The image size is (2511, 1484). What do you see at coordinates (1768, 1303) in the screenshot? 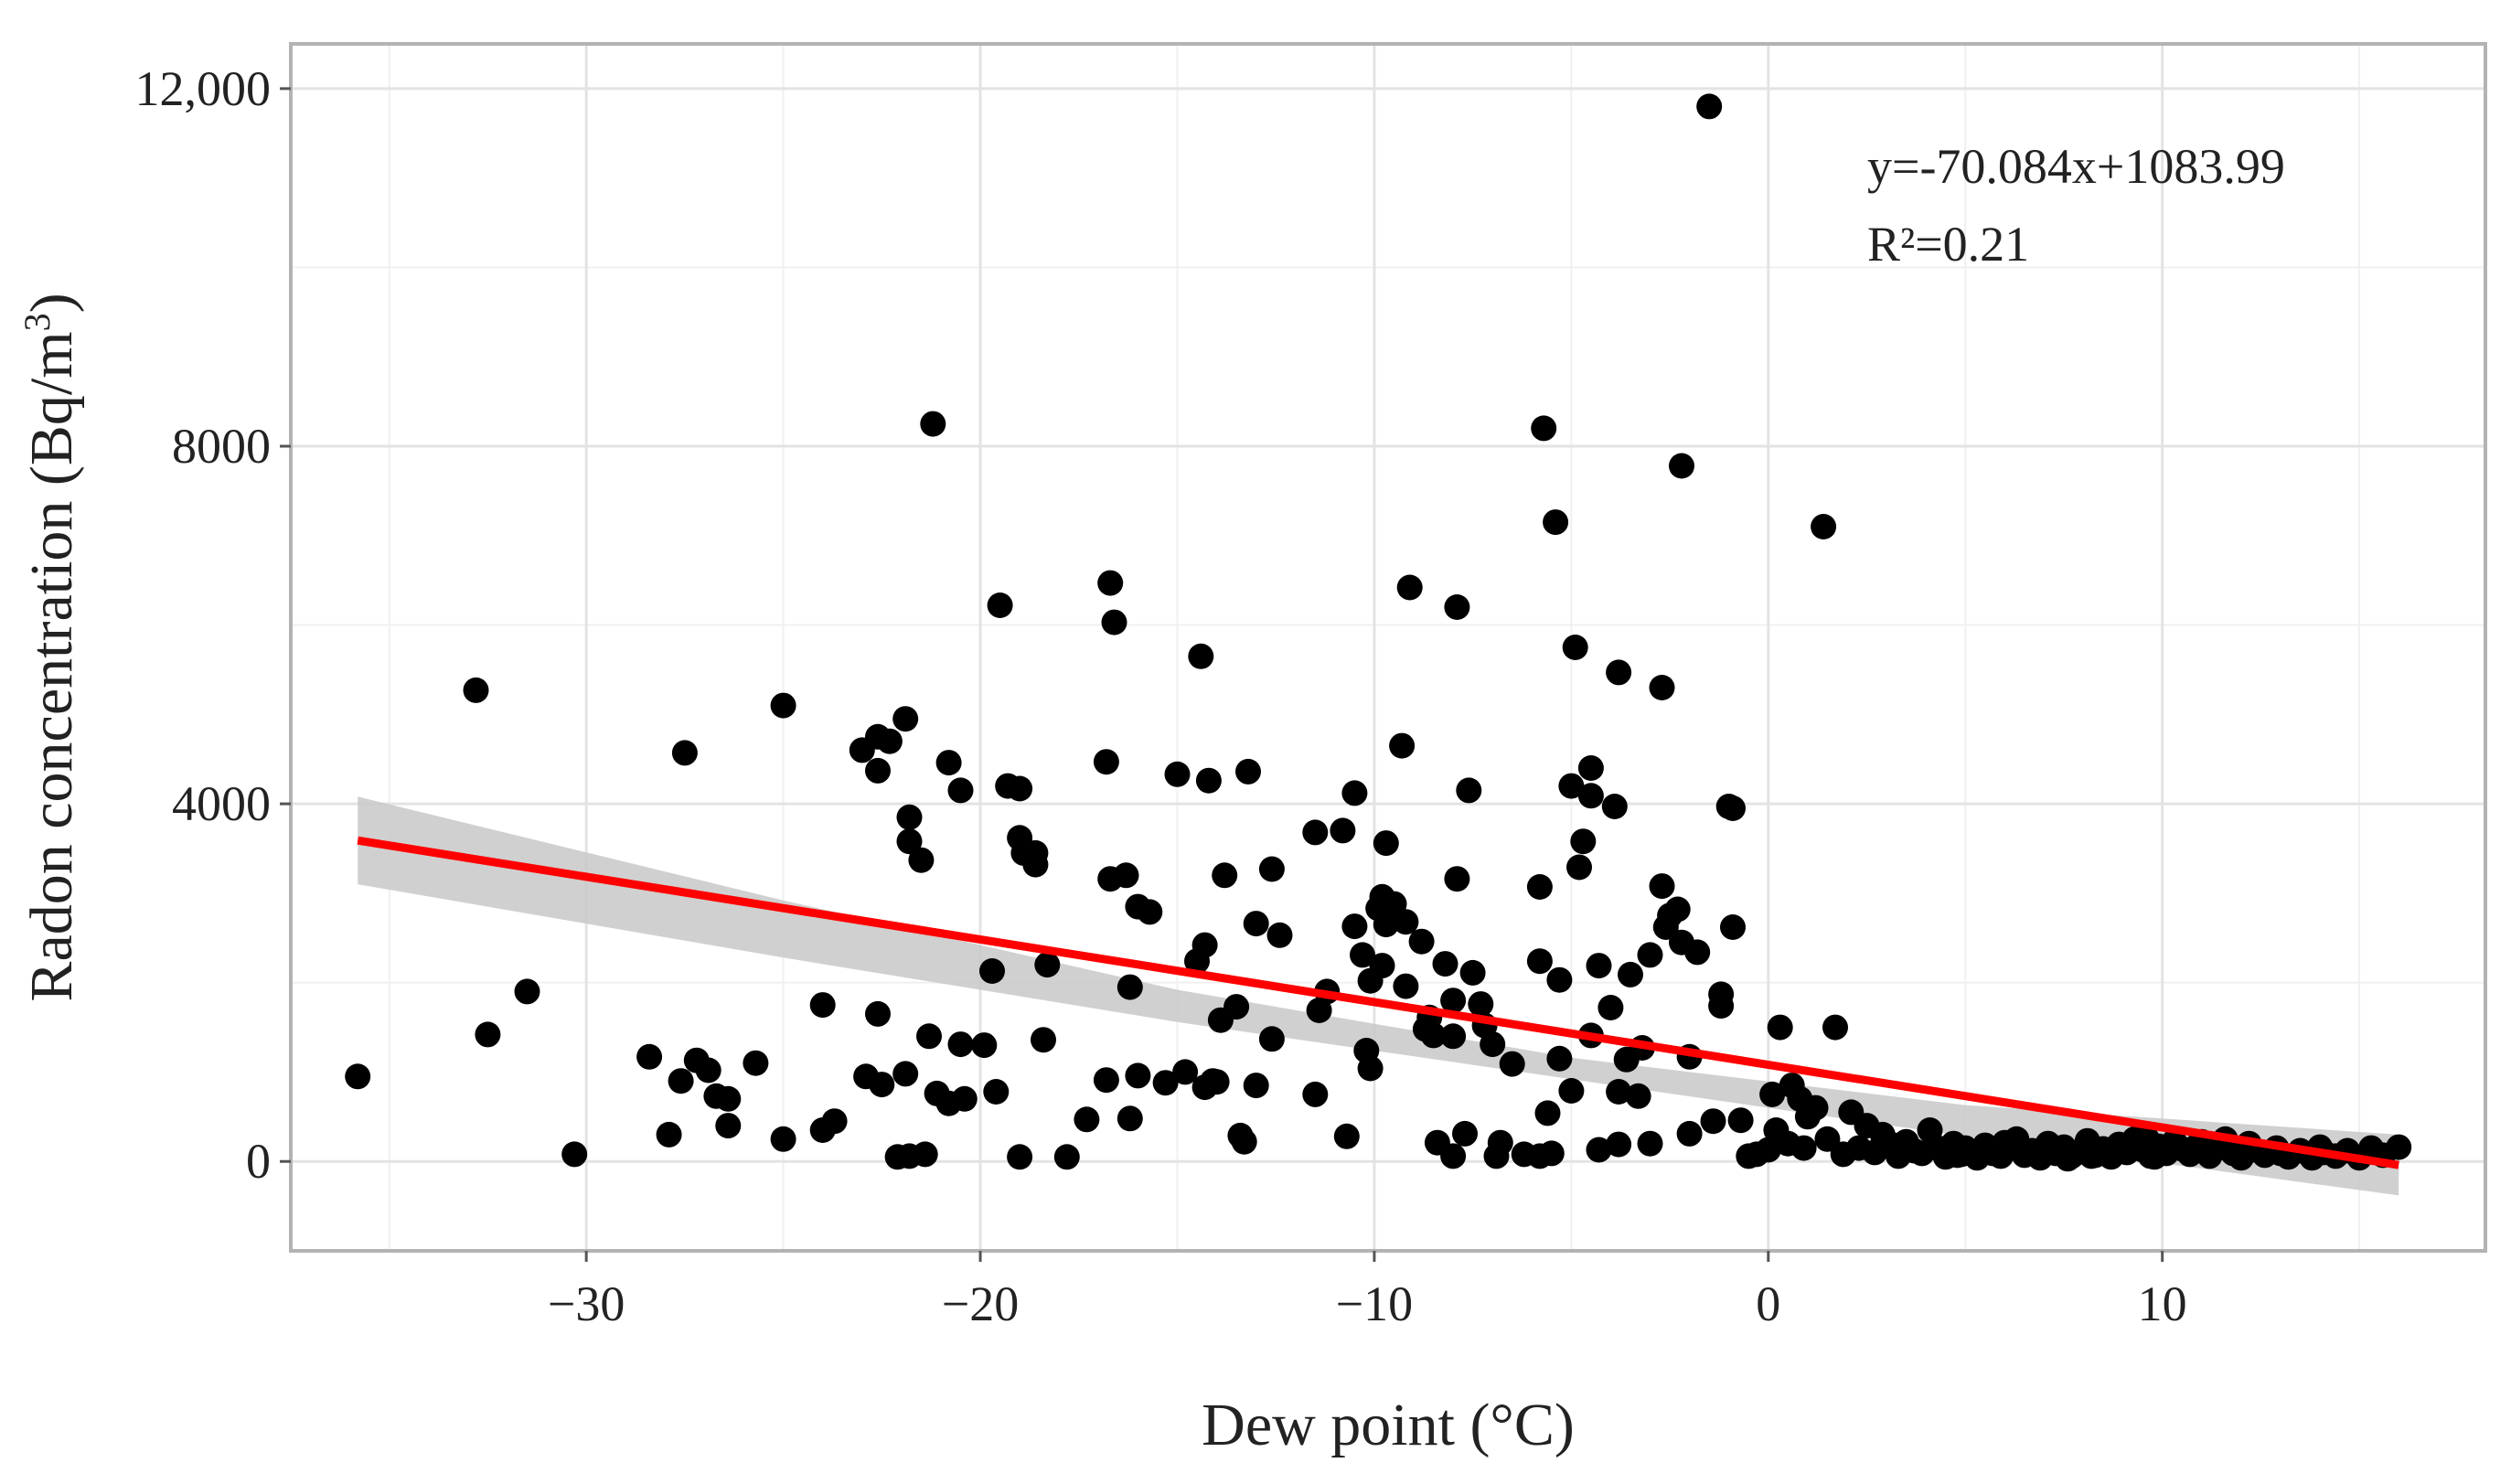
I see `x-tick-label: 0` at bounding box center [1768, 1303].